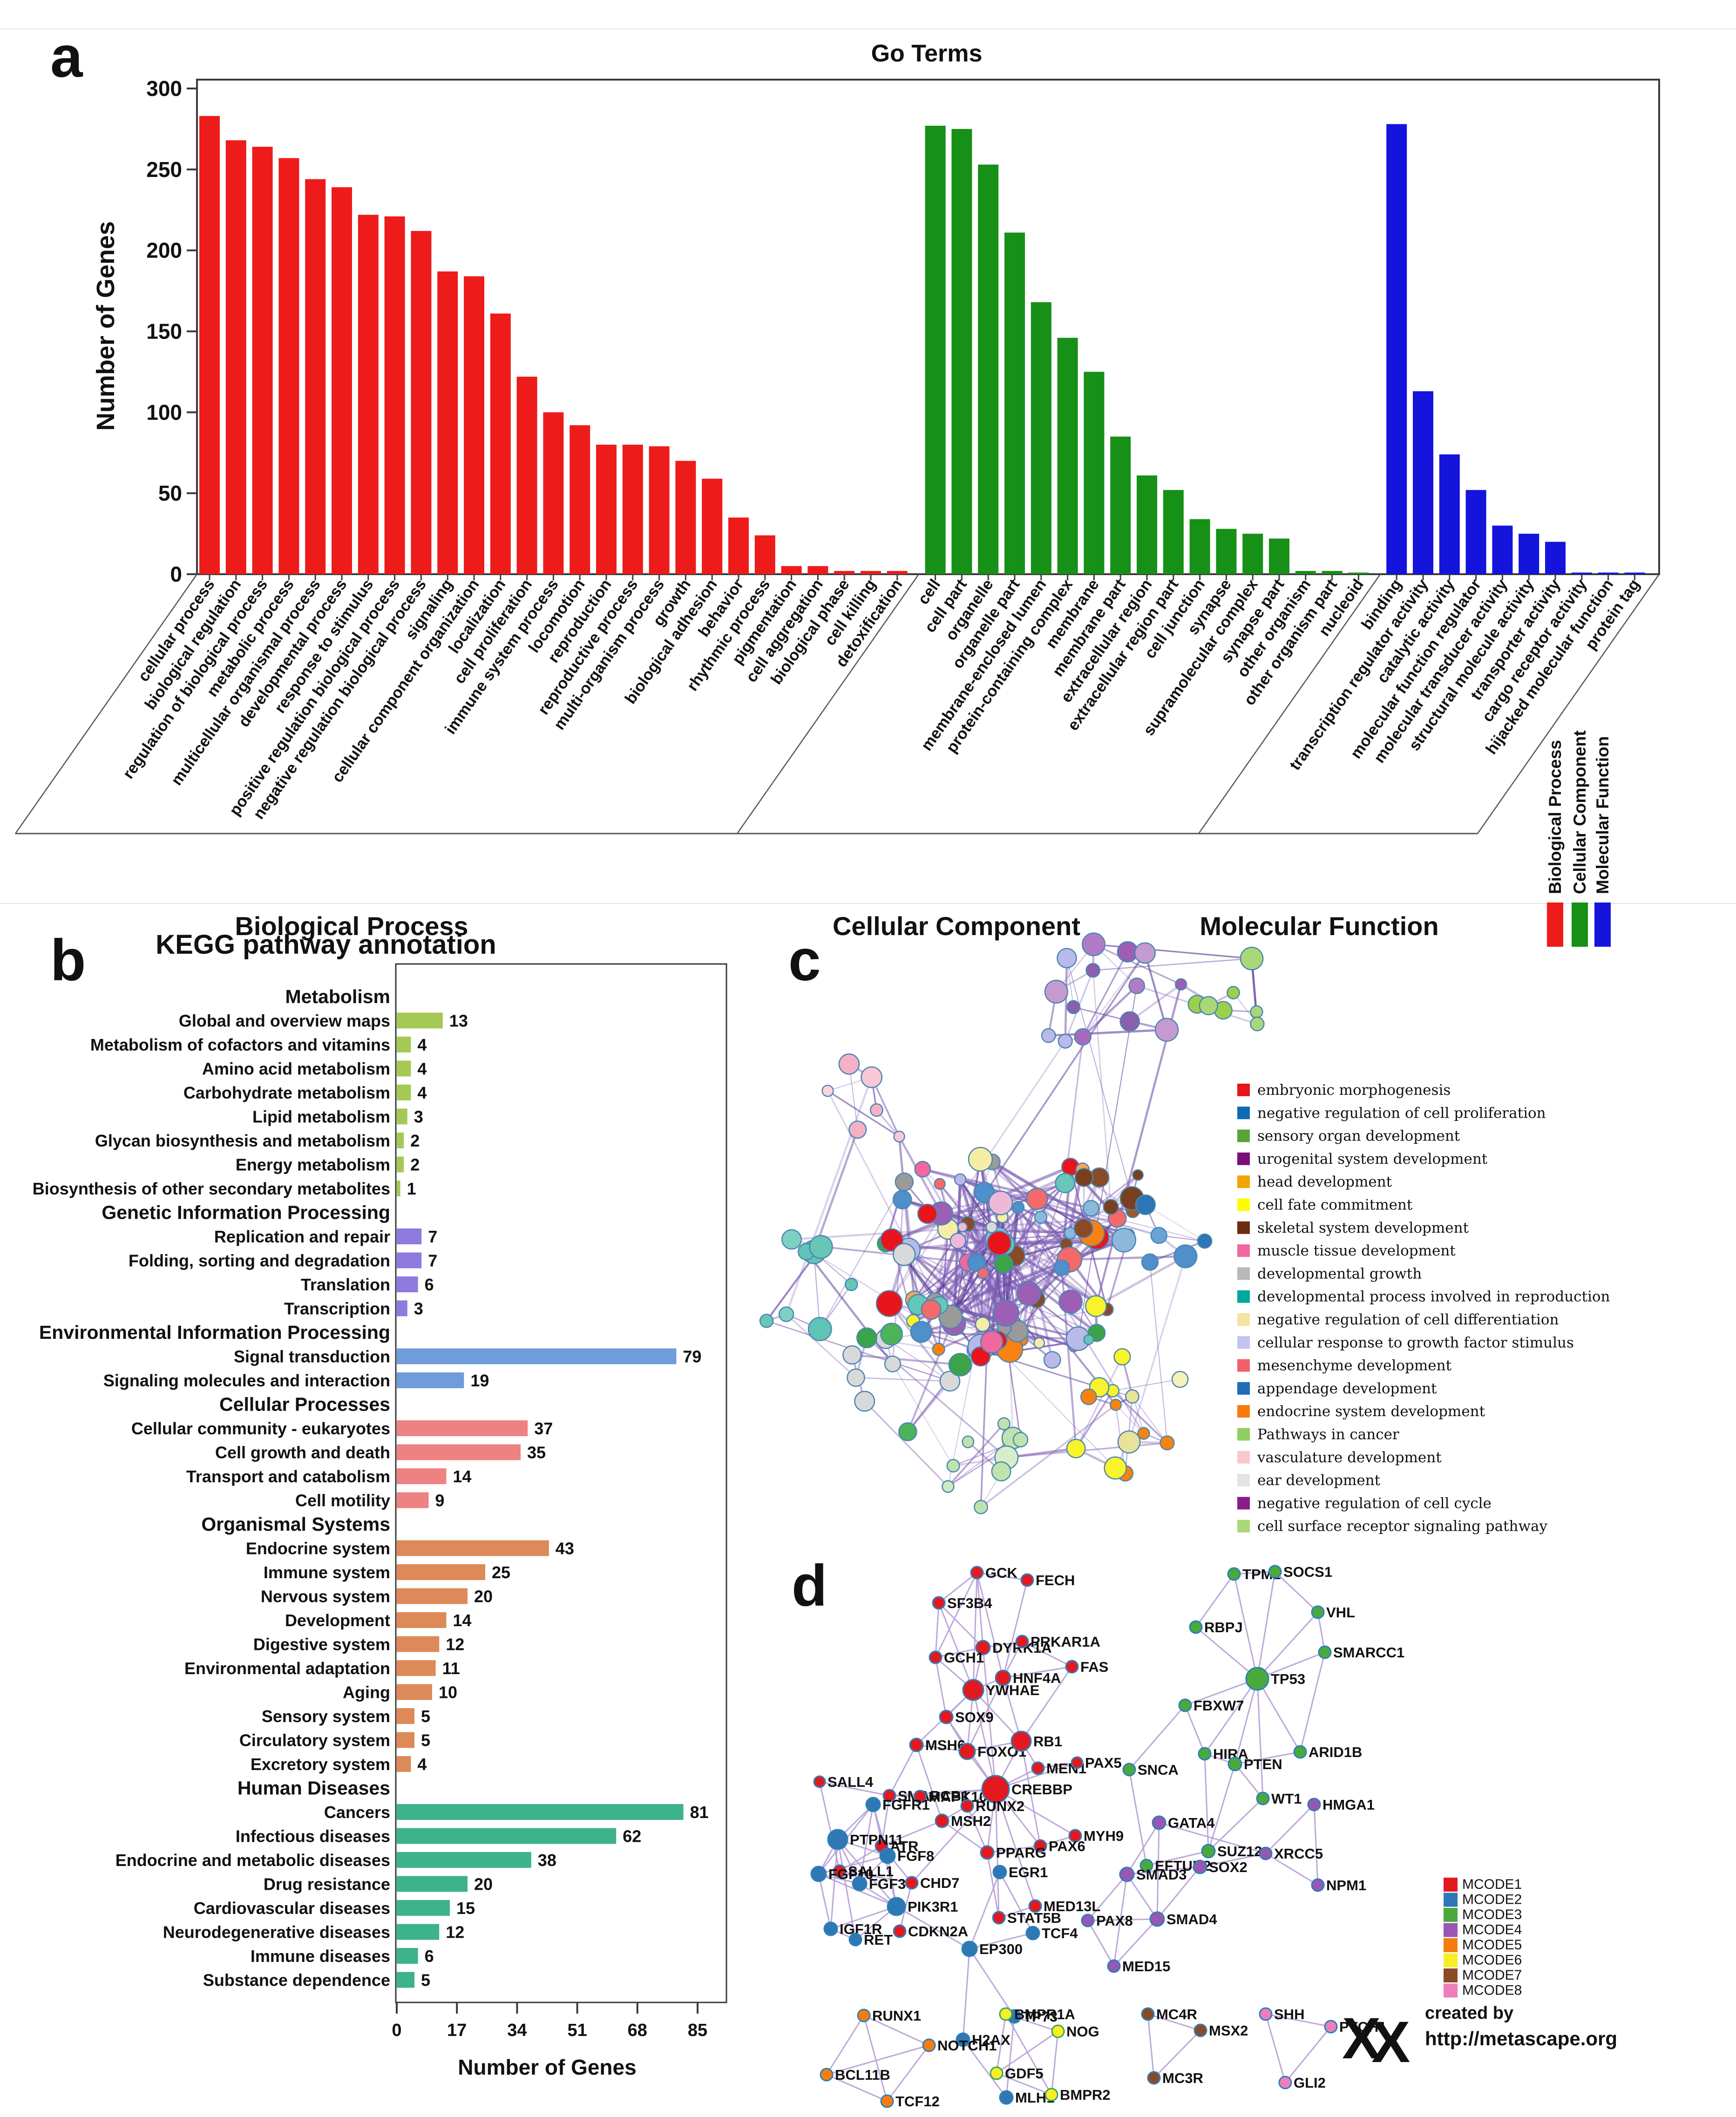  What do you see at coordinates (320, 1764) in the screenshot?
I see `kegg-item-label: Excretory system` at bounding box center [320, 1764].